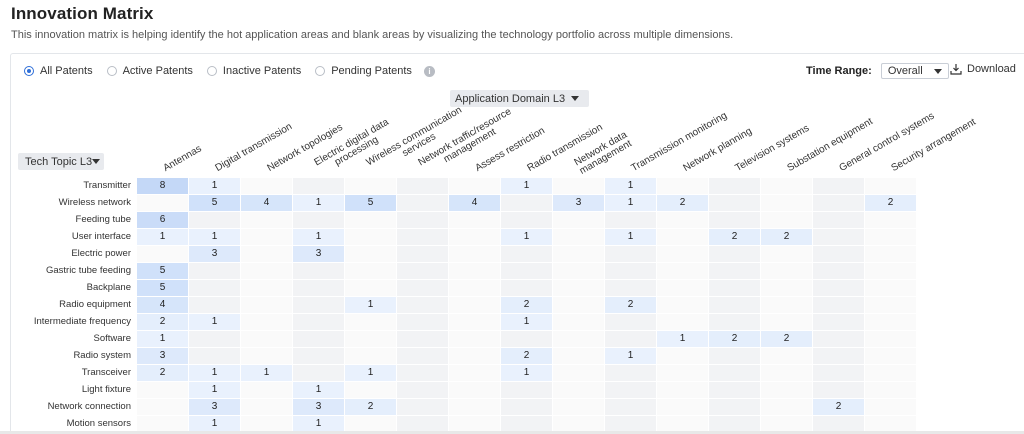 The width and height of the screenshot is (1024, 434). I want to click on row-header-label: Radio system, so click(78, 356).